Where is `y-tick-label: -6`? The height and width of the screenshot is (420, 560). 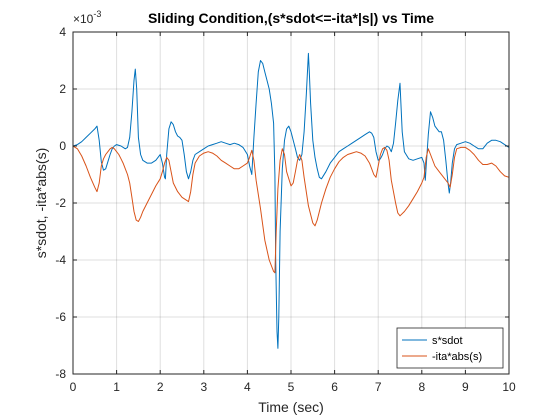
y-tick-label: -6 is located at coordinates (60, 317).